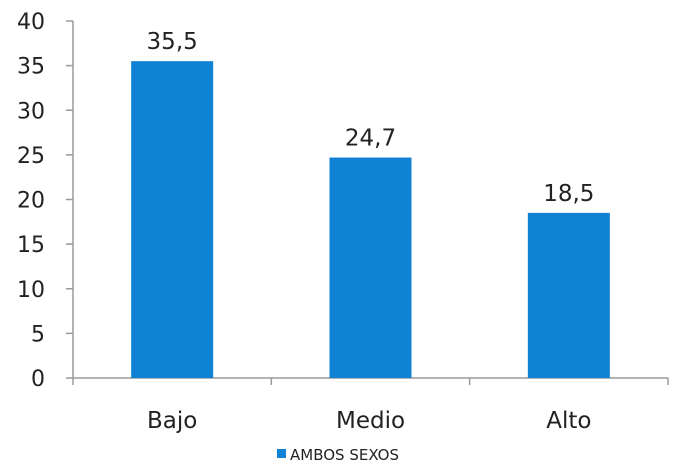 This screenshot has height=467, width=674. I want to click on y-tick-label: 25, so click(31, 156).